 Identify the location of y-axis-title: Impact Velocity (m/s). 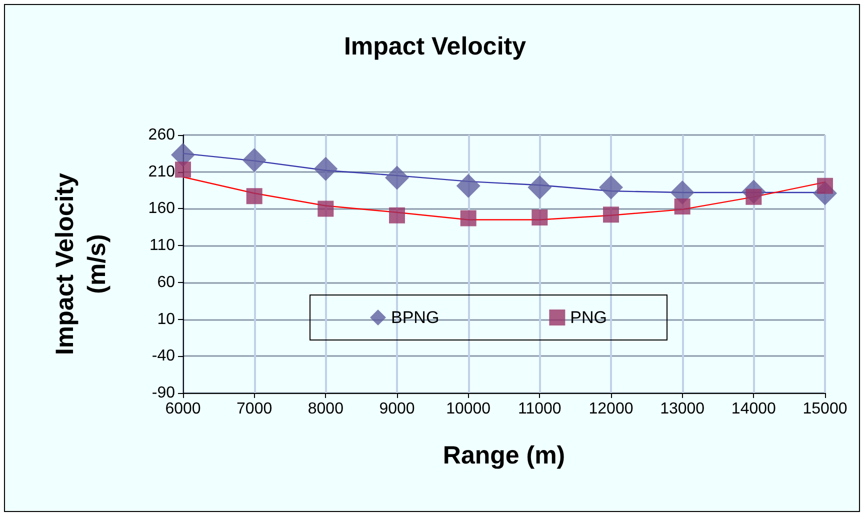
(81, 264).